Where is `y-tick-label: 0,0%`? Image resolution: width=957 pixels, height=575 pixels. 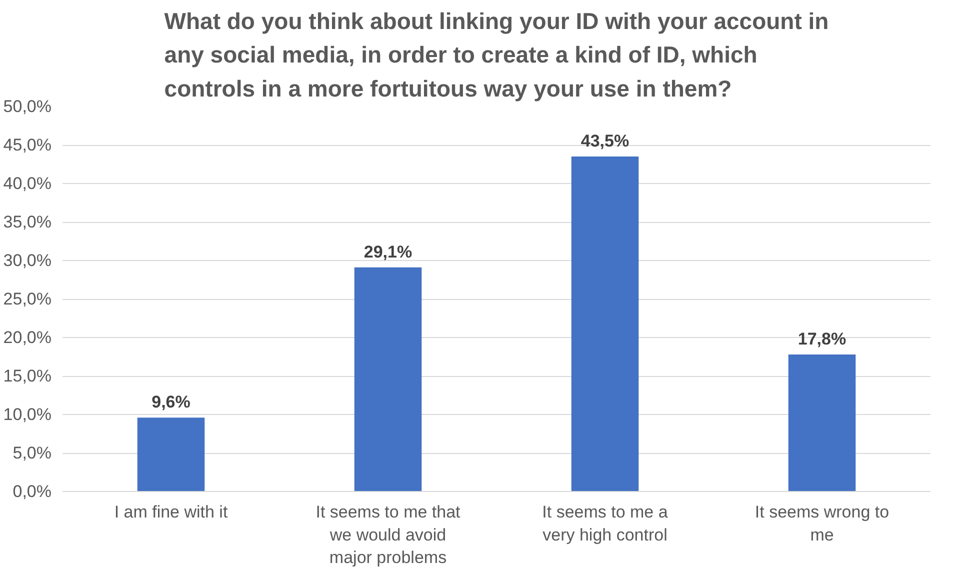 y-tick-label: 0,0% is located at coordinates (32, 491).